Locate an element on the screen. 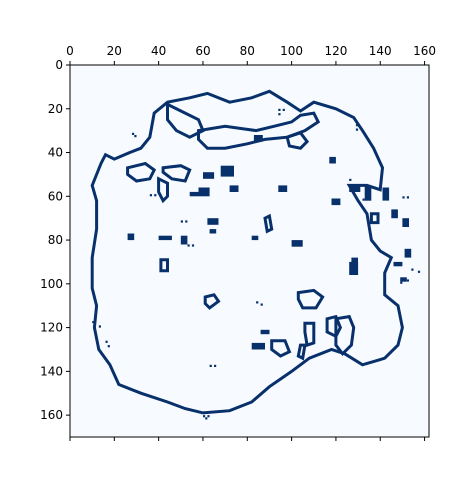 Image resolution: width=463 pixels, height=480 pixels. x-tick-label: 0 is located at coordinates (70, 51).